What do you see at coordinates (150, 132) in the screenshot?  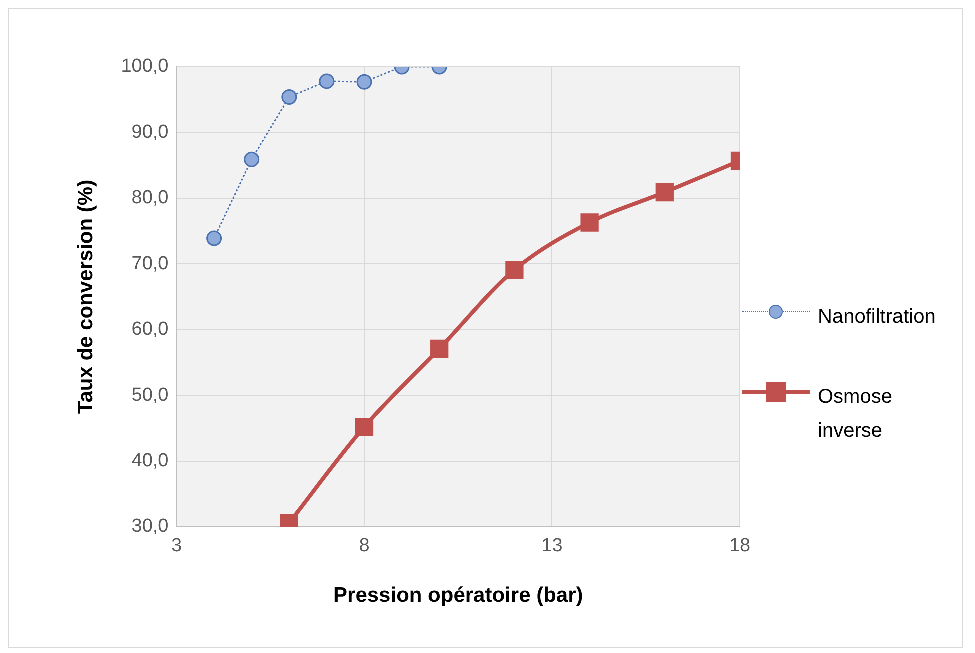 I see `y-tick-label: 90,0` at bounding box center [150, 132].